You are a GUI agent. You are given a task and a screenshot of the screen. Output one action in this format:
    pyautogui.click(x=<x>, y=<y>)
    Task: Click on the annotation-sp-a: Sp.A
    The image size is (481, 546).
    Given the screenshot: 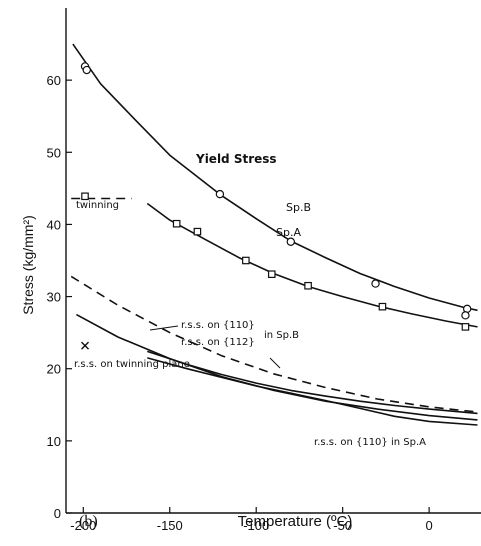 What is the action you would take?
    pyautogui.click(x=288, y=232)
    